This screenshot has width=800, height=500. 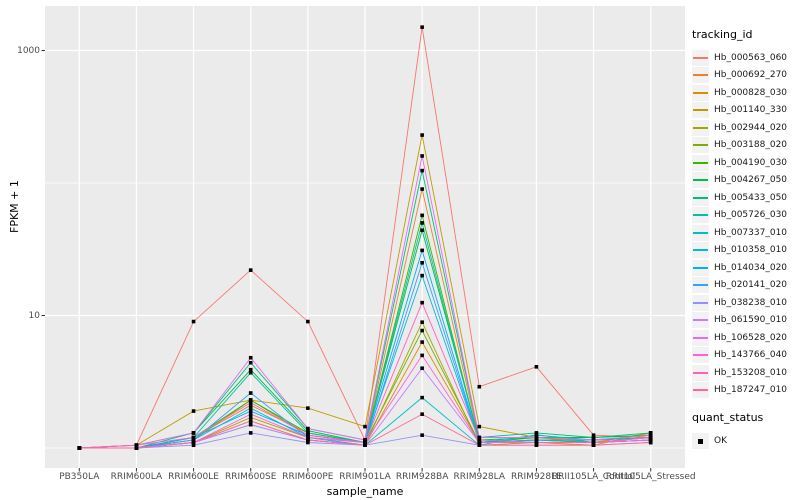 I want to click on legend-entry-Hb_002944_020: Hb_002944_020, so click(x=745, y=128).